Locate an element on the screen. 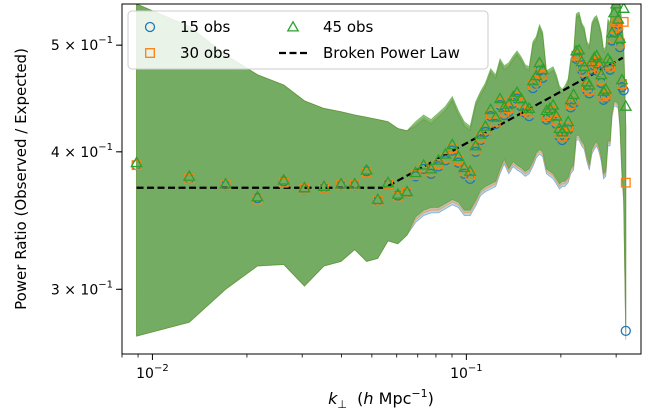  y-axis-ticks: 3 × 10−1 4 × 10−1 5 × 10−1 is located at coordinates (86, 166).